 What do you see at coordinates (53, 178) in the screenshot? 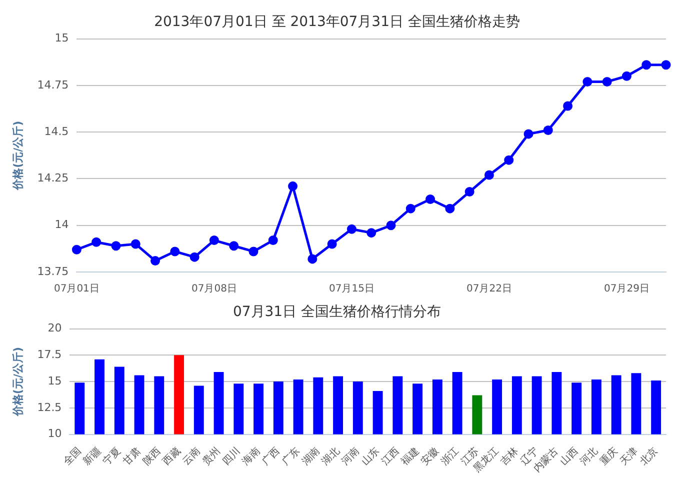
I see `y-tick-label: 14.25` at bounding box center [53, 178].